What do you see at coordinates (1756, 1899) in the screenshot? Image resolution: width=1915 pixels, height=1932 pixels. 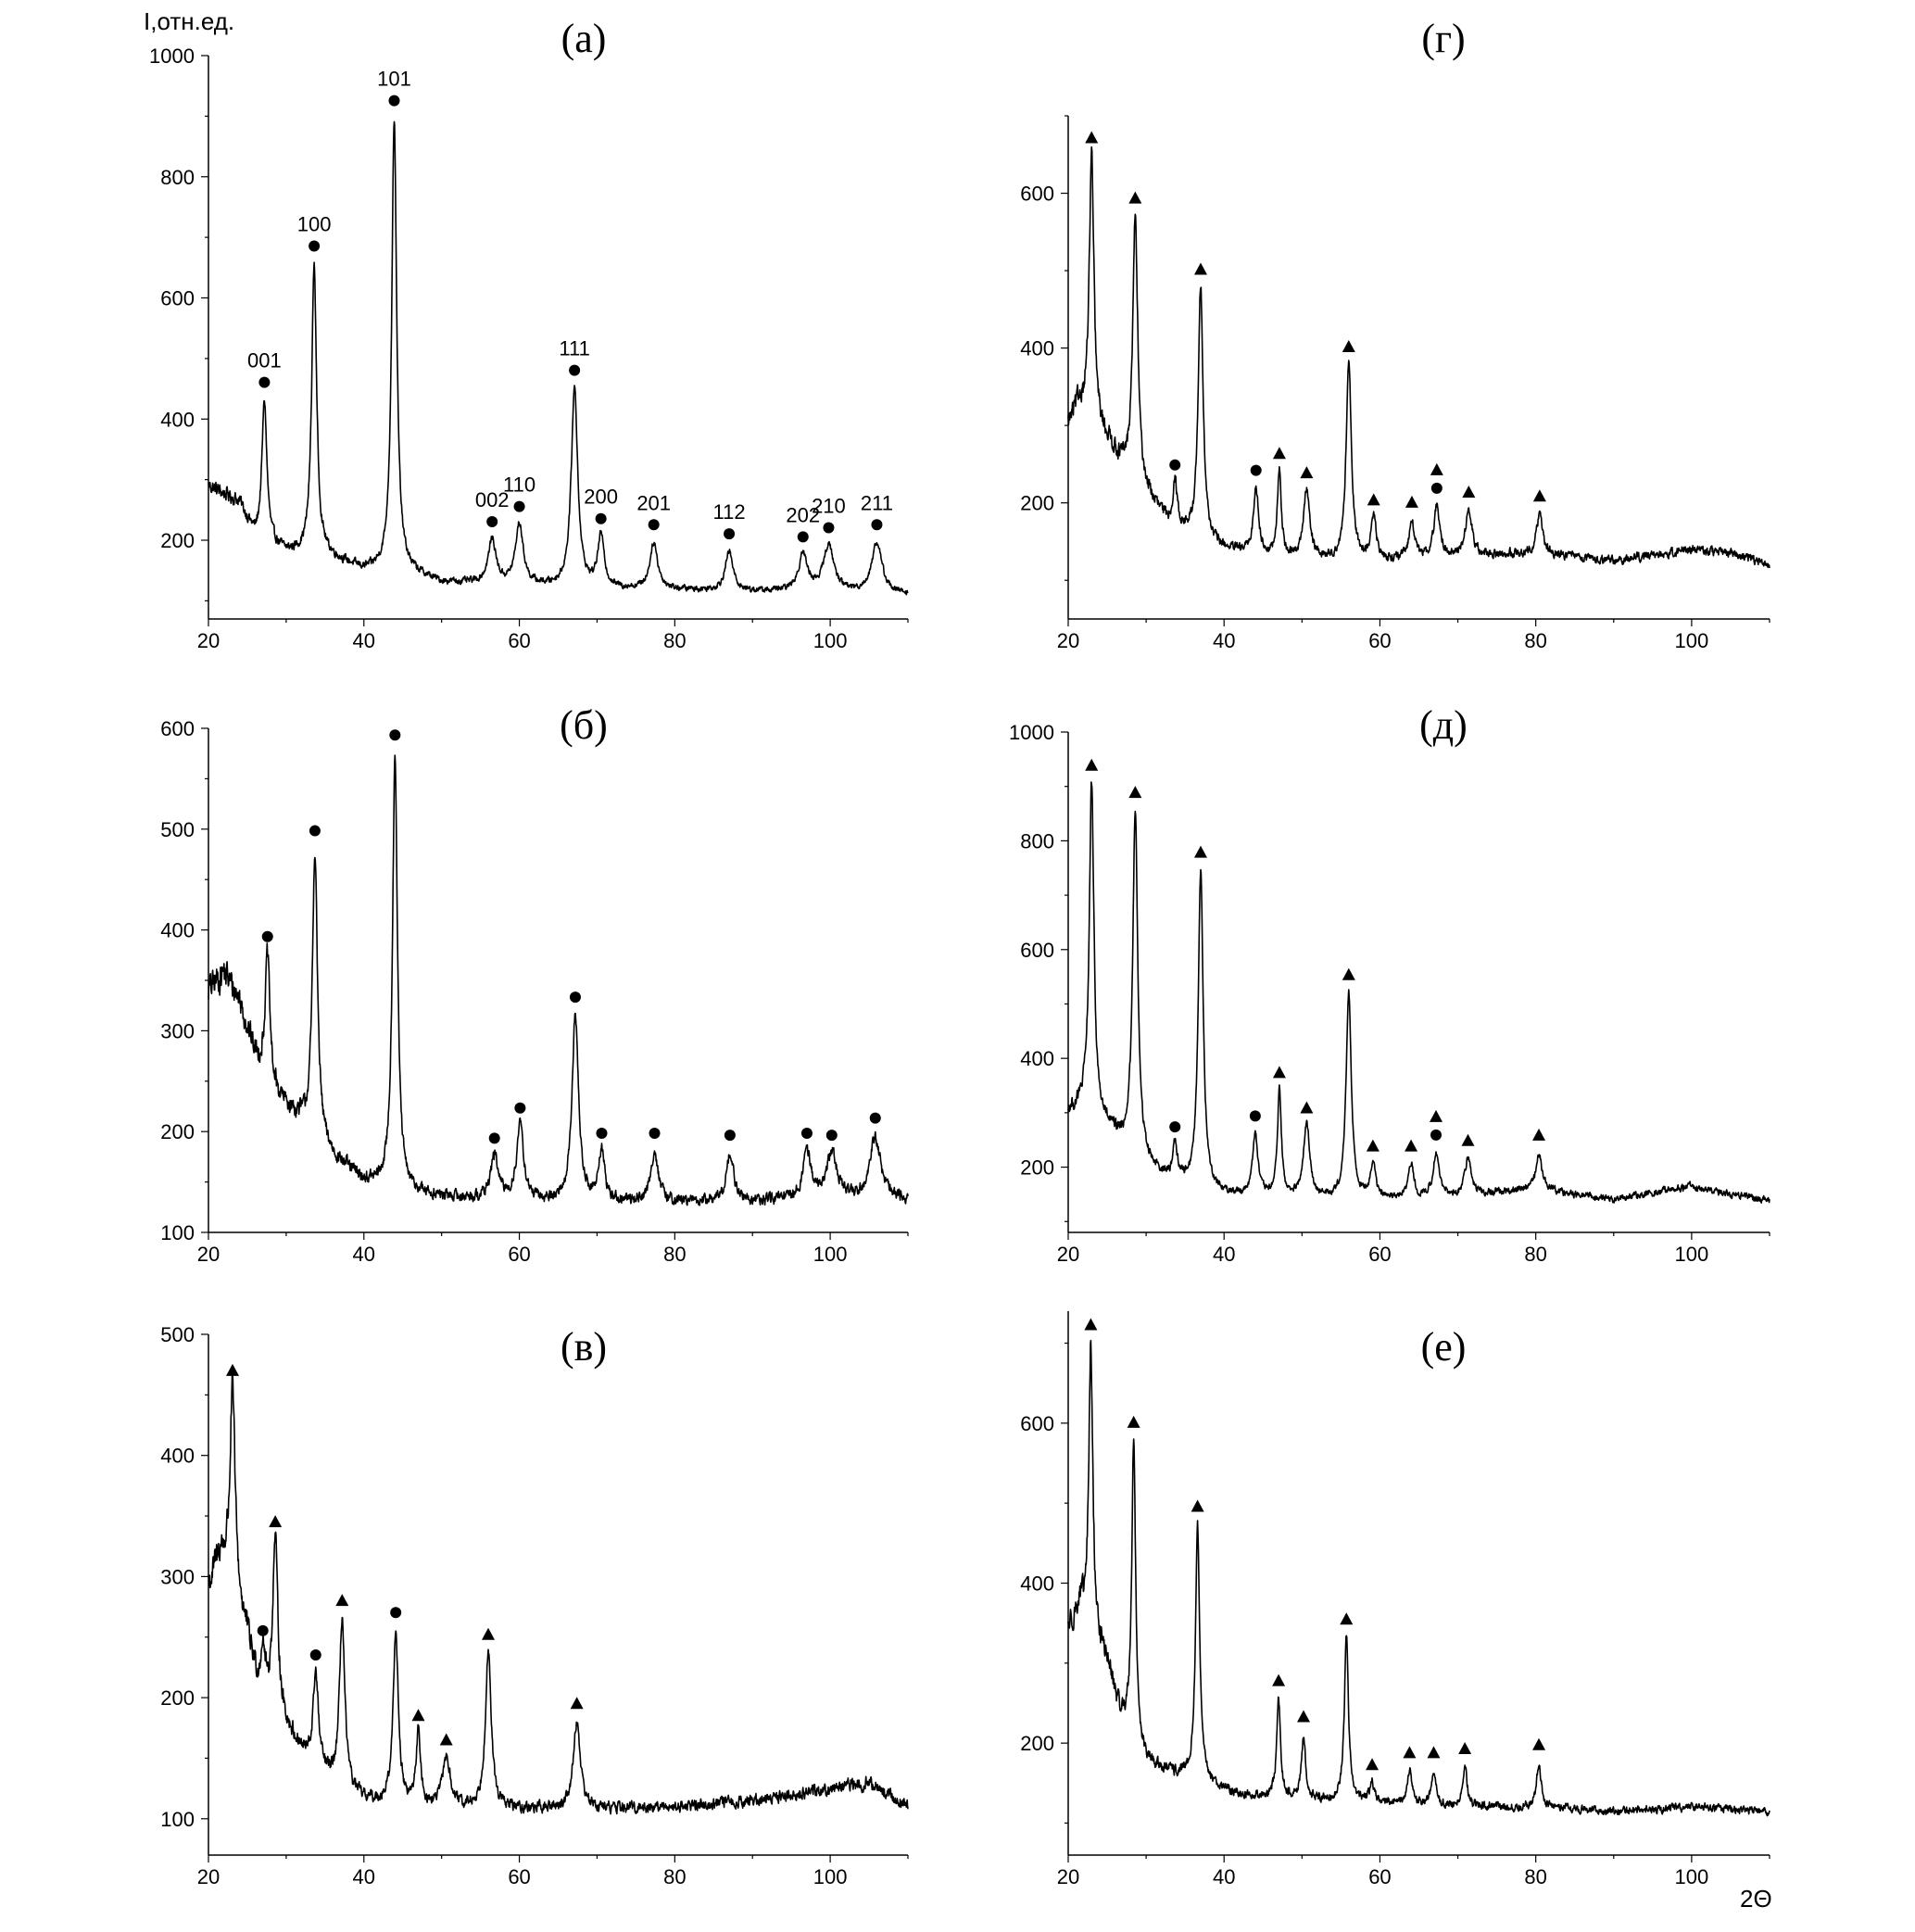 I see `x-axis-title: 2Θ` at bounding box center [1756, 1899].